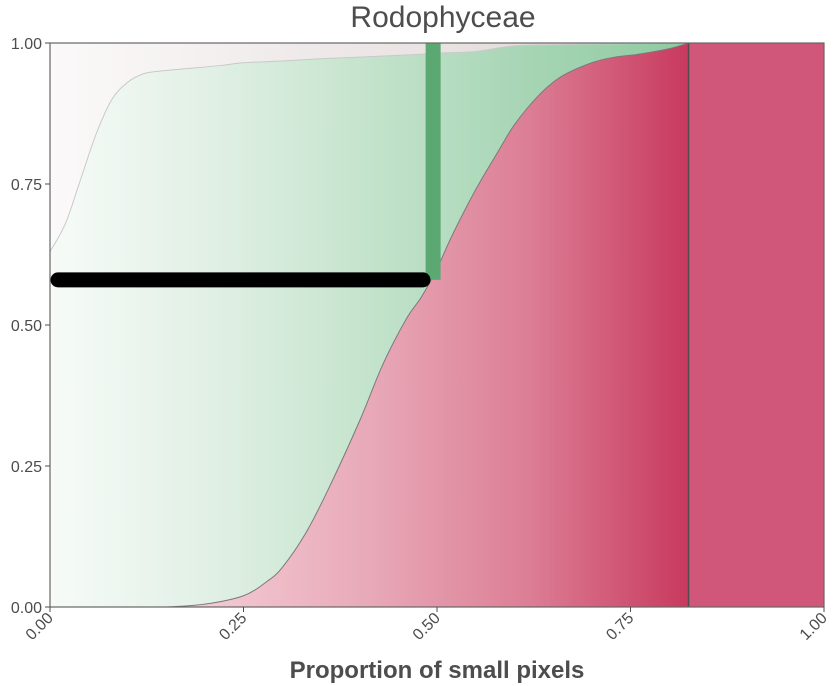  What do you see at coordinates (26, 185) in the screenshot?
I see `y-tick-label: 0.75` at bounding box center [26, 185].